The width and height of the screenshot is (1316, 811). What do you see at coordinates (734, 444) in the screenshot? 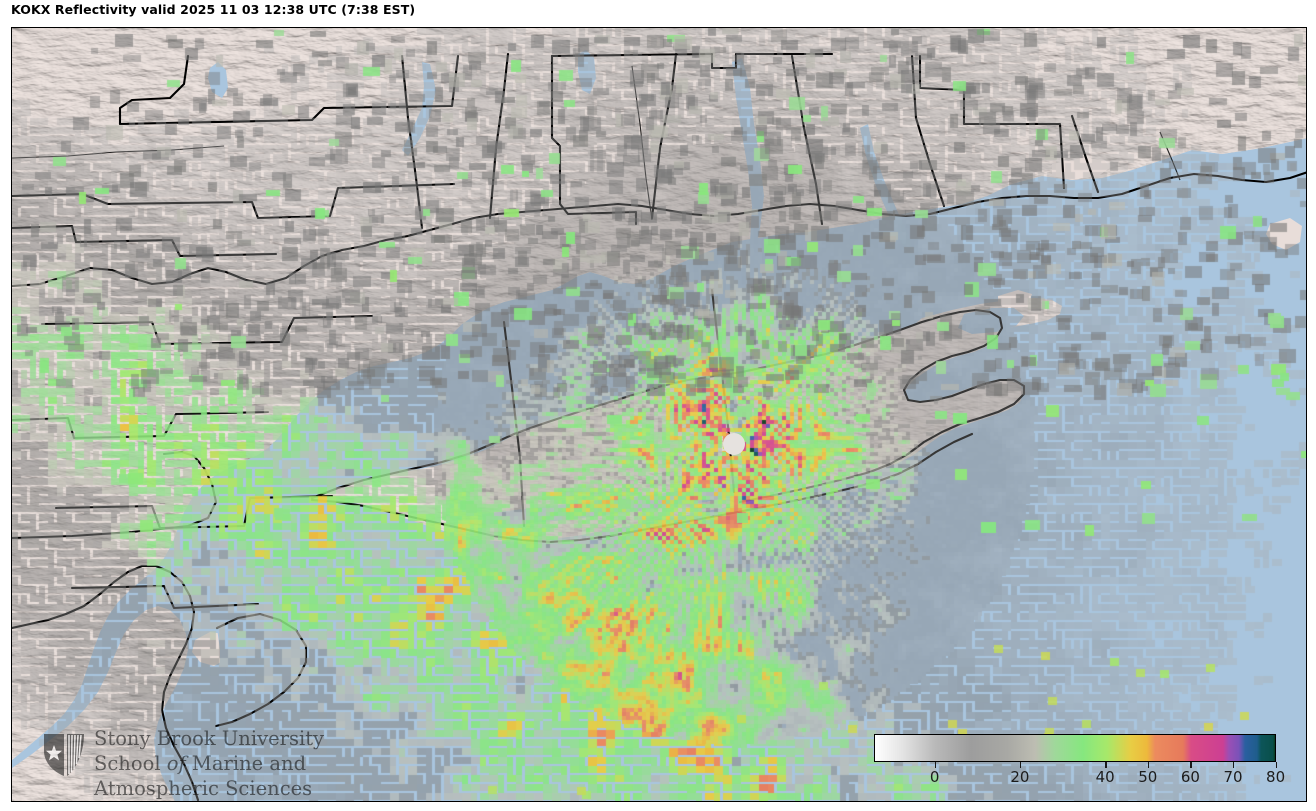
I see `radar-site-marker` at bounding box center [734, 444].